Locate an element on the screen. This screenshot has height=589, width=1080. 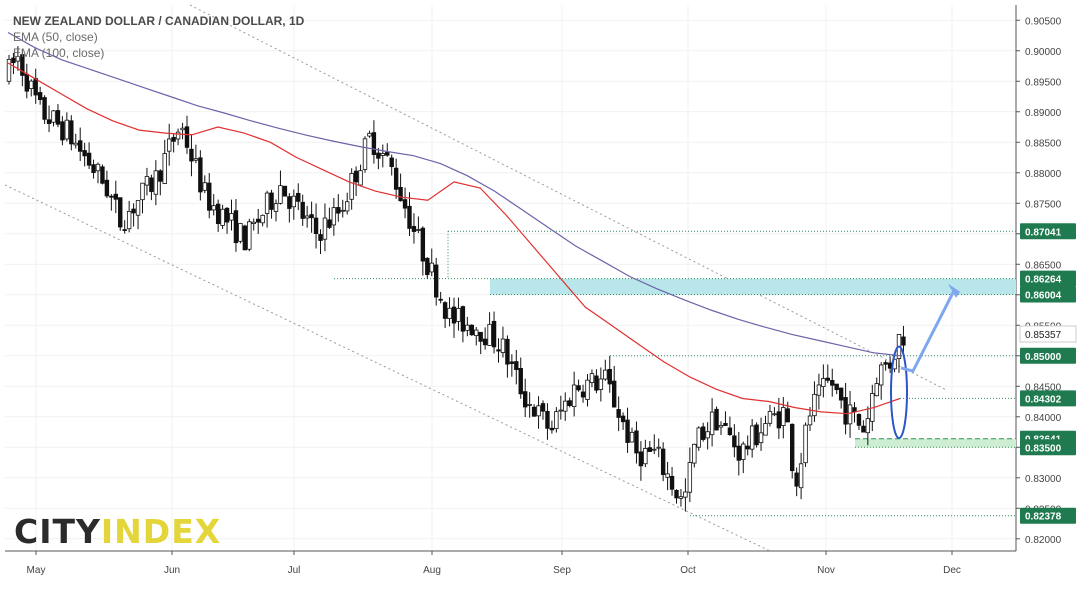
x-tick-label: Jun is located at coordinates (172, 570).